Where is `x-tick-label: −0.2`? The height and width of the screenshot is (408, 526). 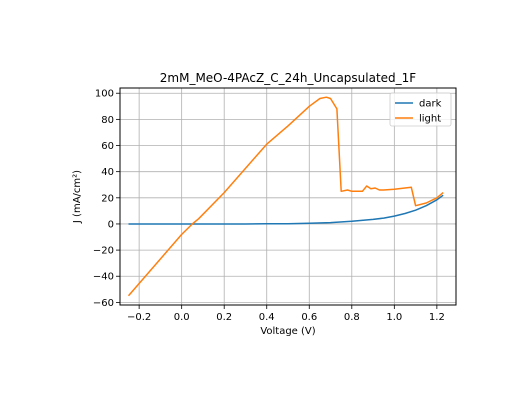 x-tick-label: −0.2 is located at coordinates (139, 317).